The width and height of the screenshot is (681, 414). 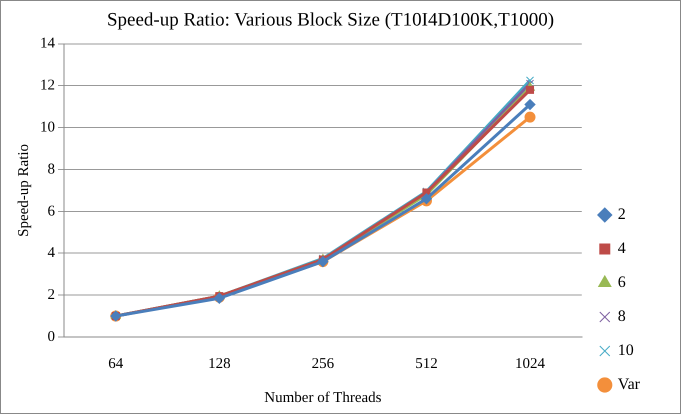 What do you see at coordinates (48, 44) in the screenshot?
I see `y-tick-label: 14` at bounding box center [48, 44].